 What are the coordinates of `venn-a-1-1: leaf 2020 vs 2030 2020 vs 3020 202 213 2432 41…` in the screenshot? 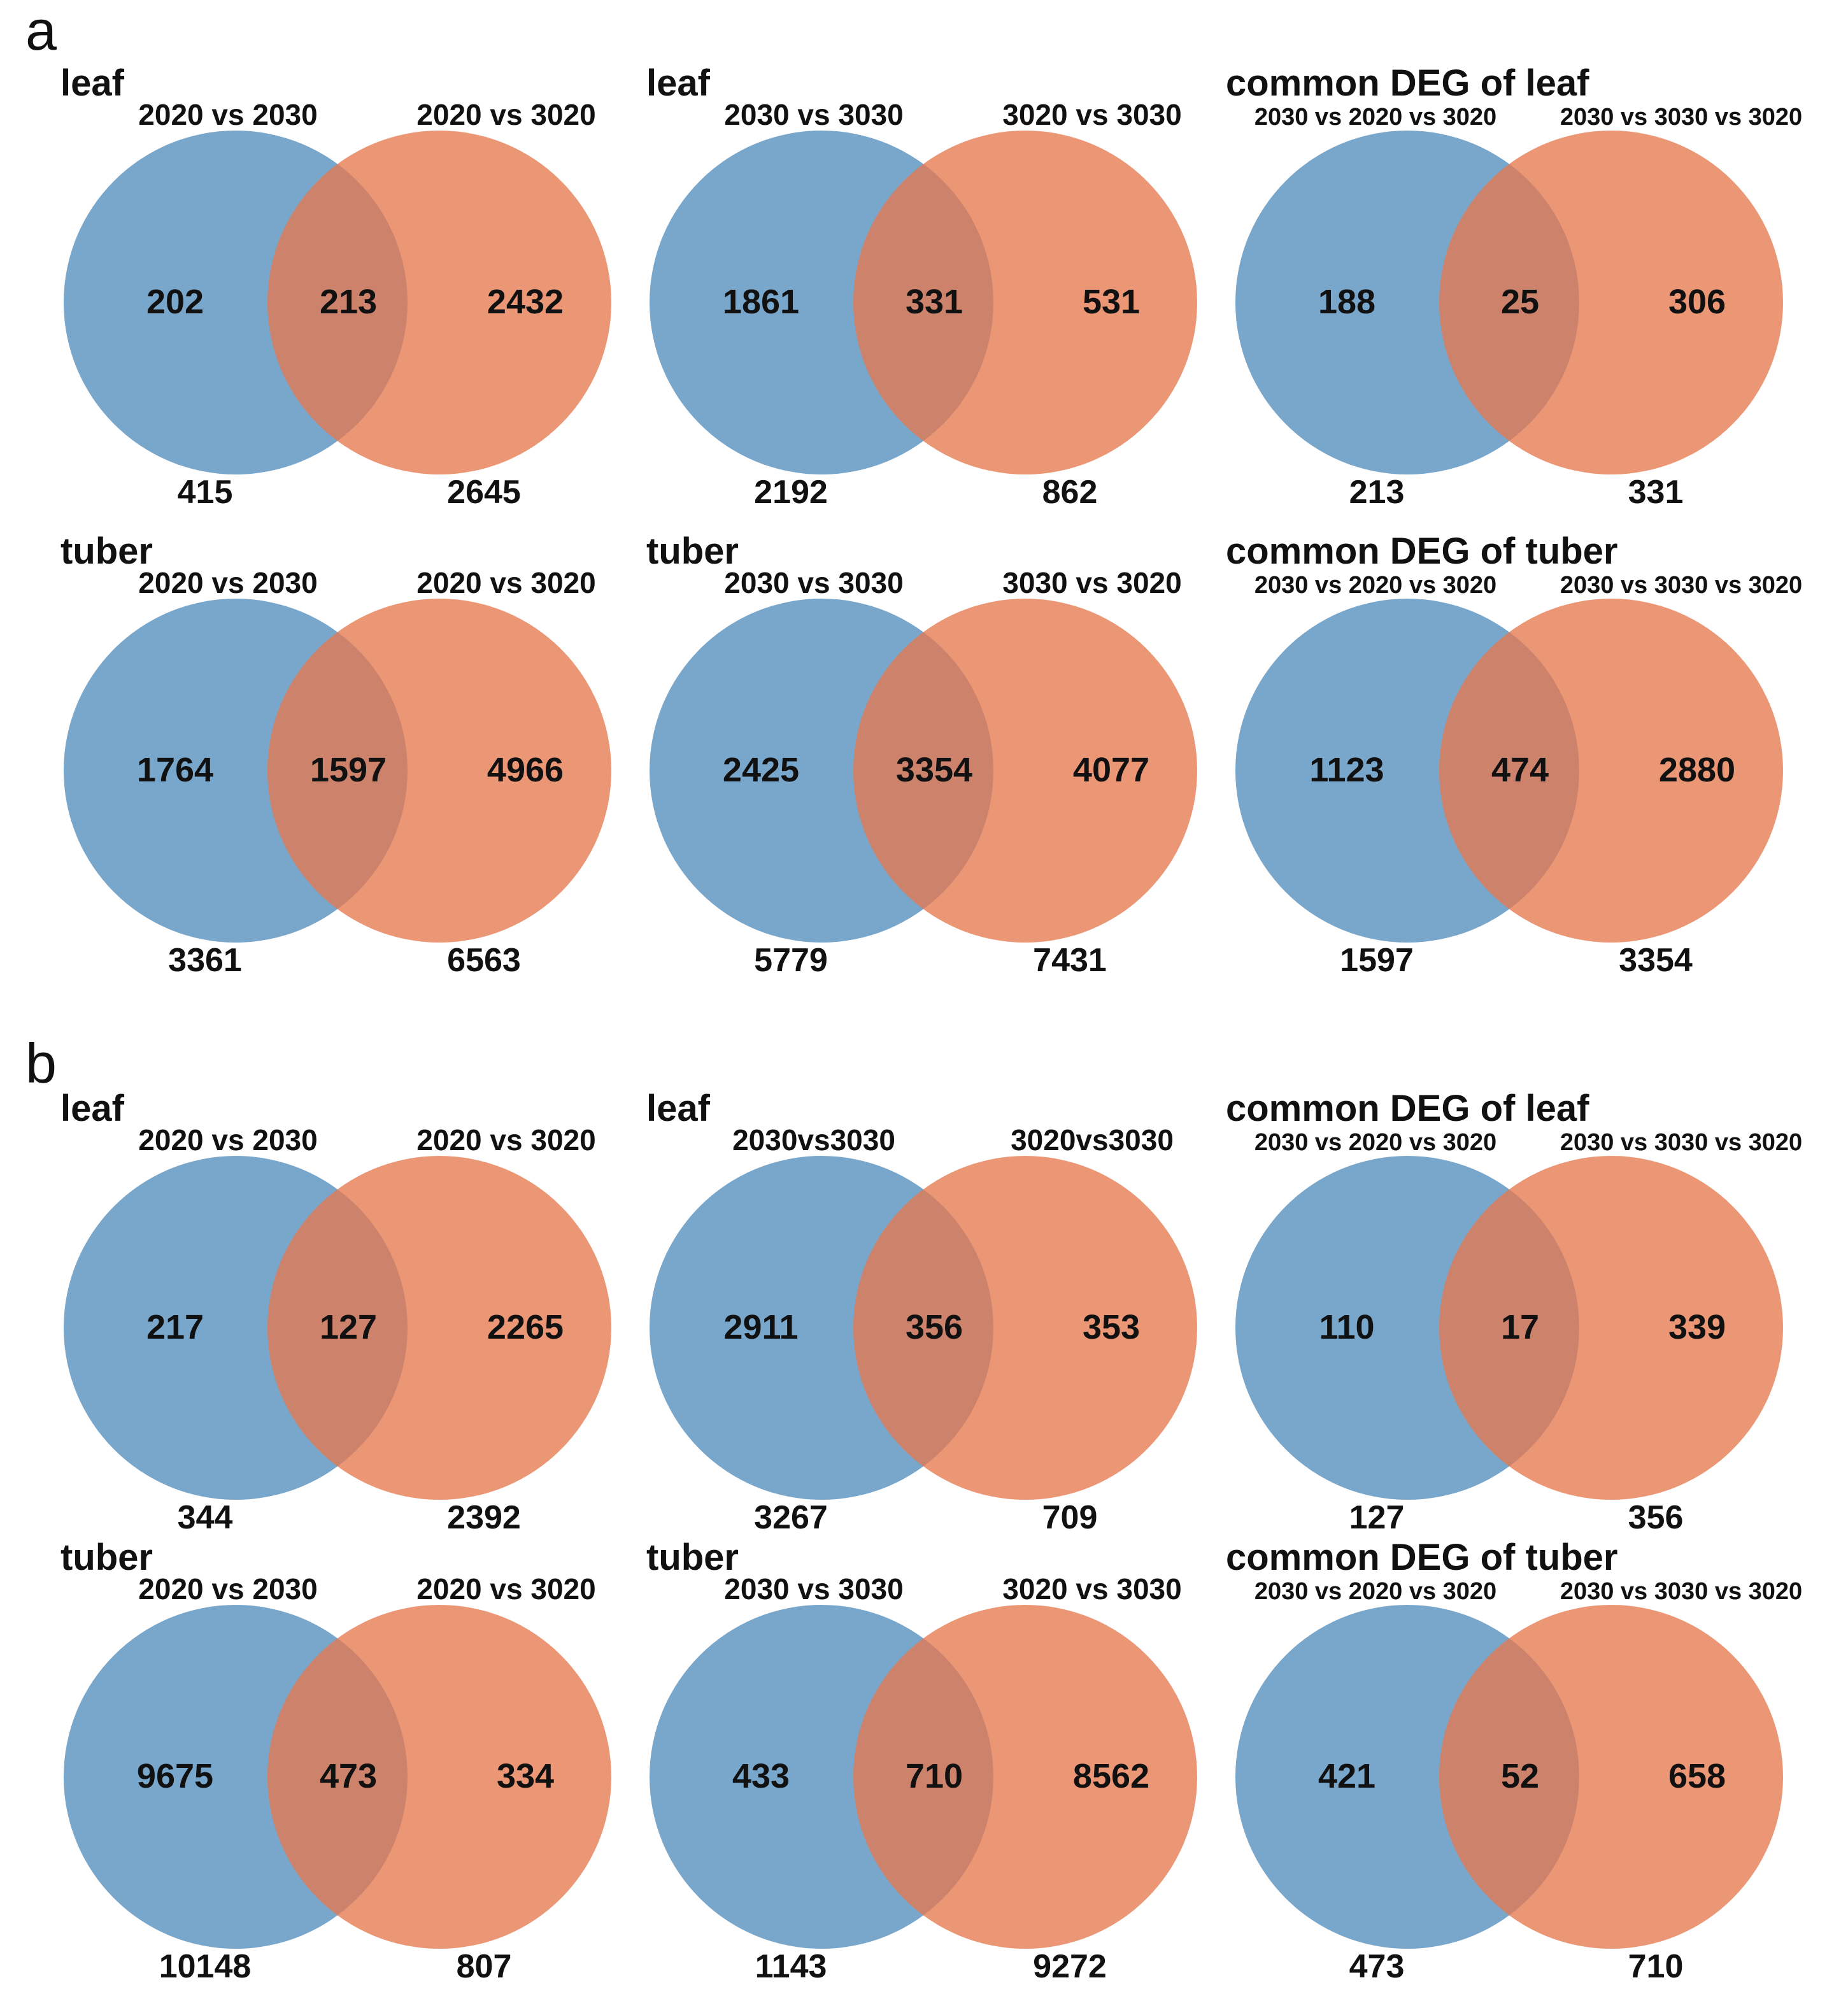 It's located at (335, 286).